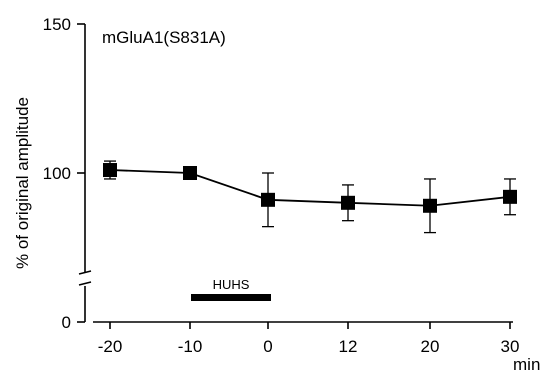 Image resolution: width=545 pixels, height=373 pixels. Describe the element at coordinates (85, 272) in the screenshot. I see `y-axis-break-mark-top` at that location.